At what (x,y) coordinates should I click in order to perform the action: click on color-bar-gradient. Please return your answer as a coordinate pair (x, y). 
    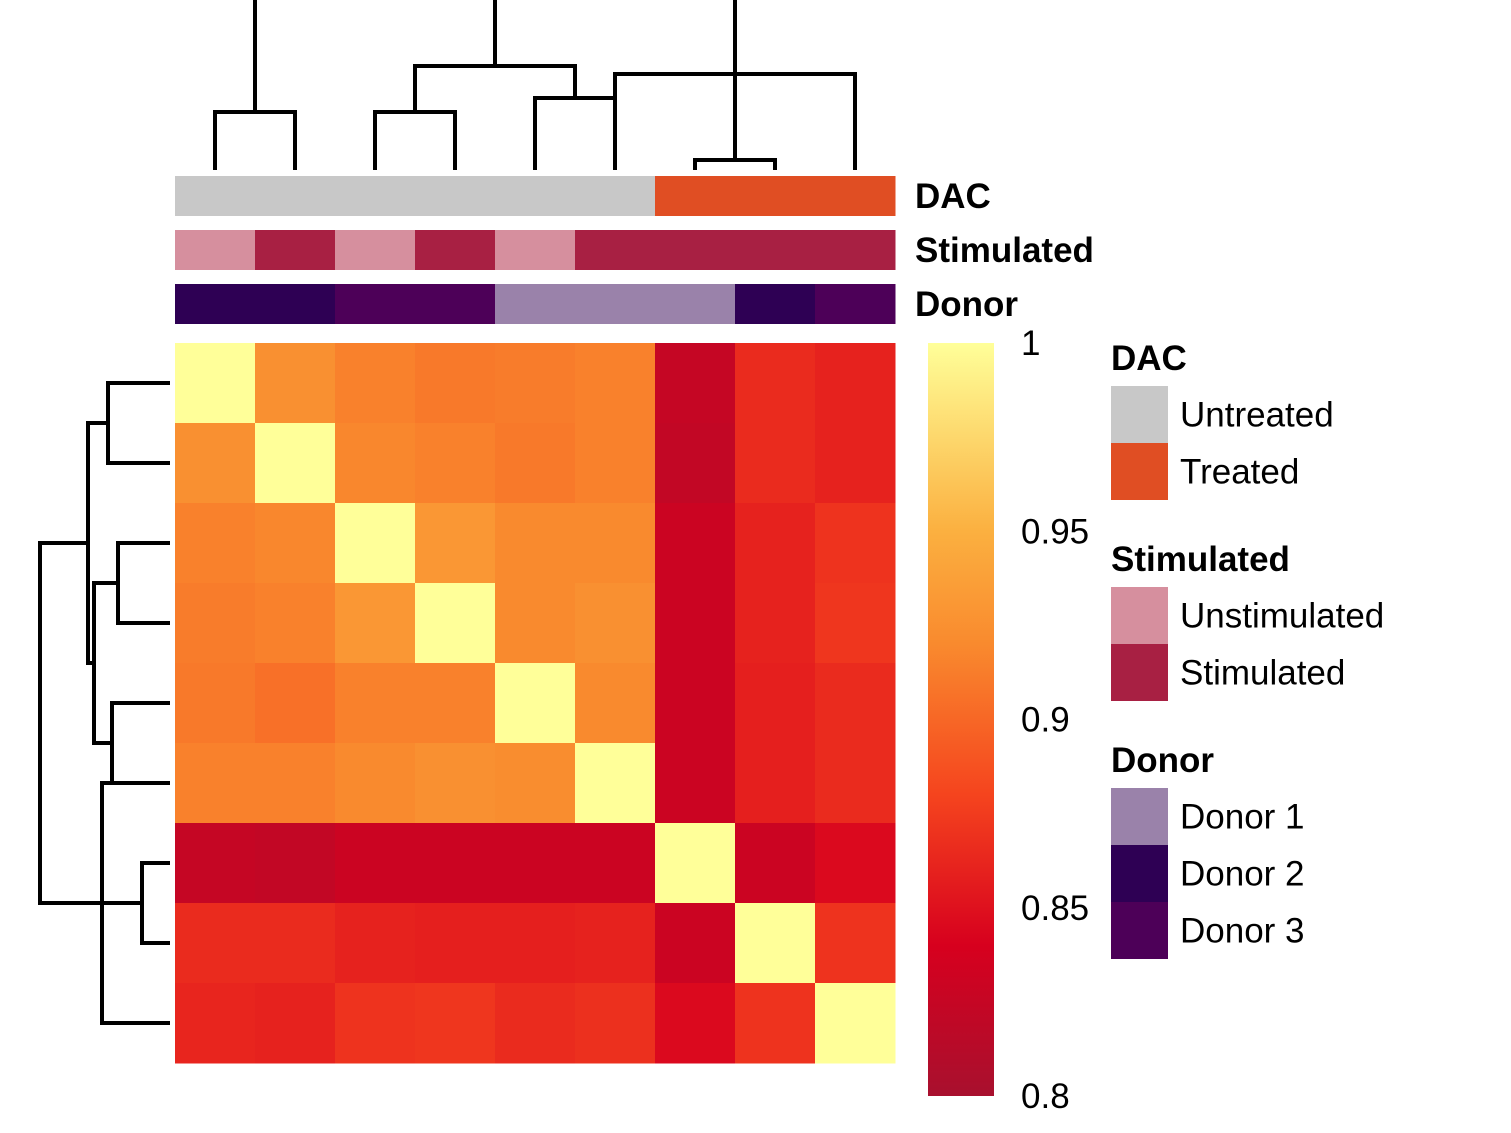
    Looking at the image, I should click on (961, 719).